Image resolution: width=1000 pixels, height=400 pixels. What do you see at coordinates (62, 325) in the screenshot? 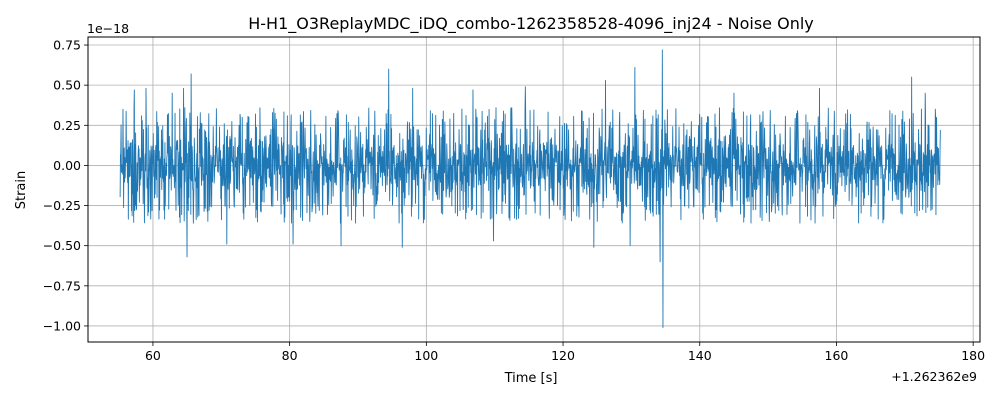
I see `y-tick-label: −1.00` at bounding box center [62, 325].